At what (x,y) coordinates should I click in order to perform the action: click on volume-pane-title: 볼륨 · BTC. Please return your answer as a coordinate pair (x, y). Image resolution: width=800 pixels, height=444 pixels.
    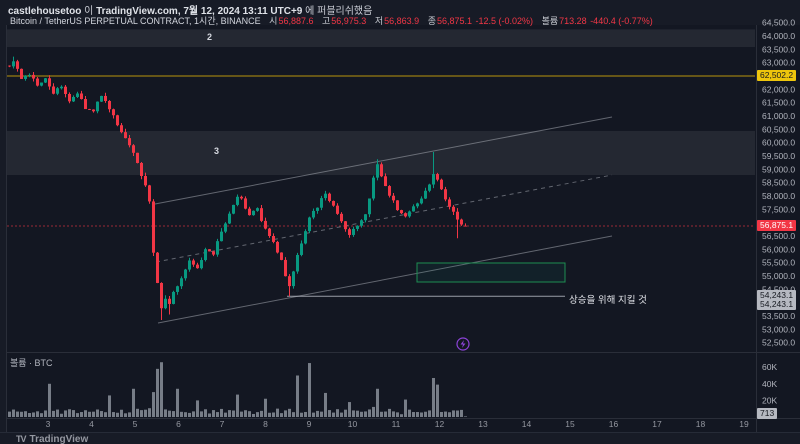
    Looking at the image, I should click on (31, 363).